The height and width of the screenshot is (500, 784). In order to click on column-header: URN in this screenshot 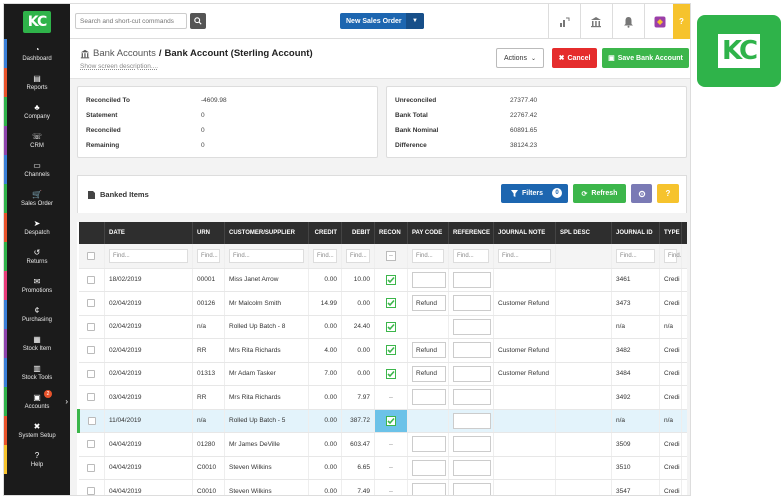, I will do `click(208, 233)`.